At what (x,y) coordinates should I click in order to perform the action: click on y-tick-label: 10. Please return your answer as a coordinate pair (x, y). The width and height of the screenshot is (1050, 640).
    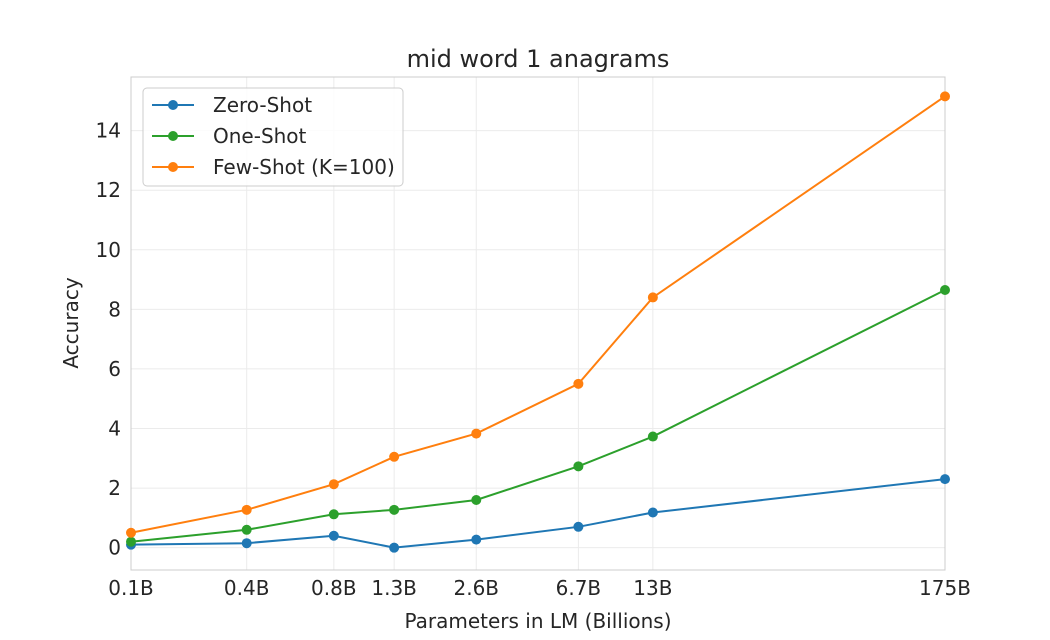
    Looking at the image, I should click on (108, 250).